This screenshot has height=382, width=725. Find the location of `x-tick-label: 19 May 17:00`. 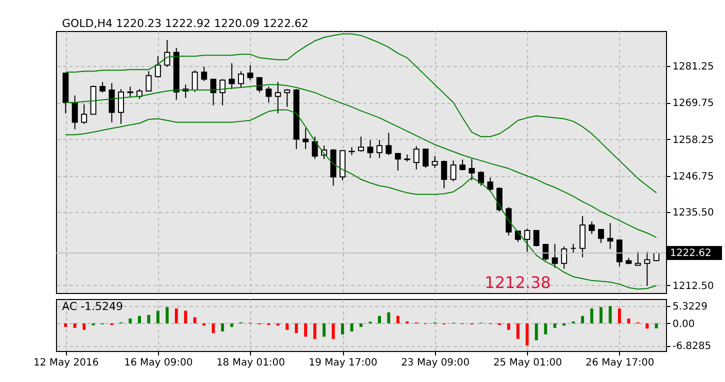

x-tick-label: 19 May 17:00 is located at coordinates (343, 363).